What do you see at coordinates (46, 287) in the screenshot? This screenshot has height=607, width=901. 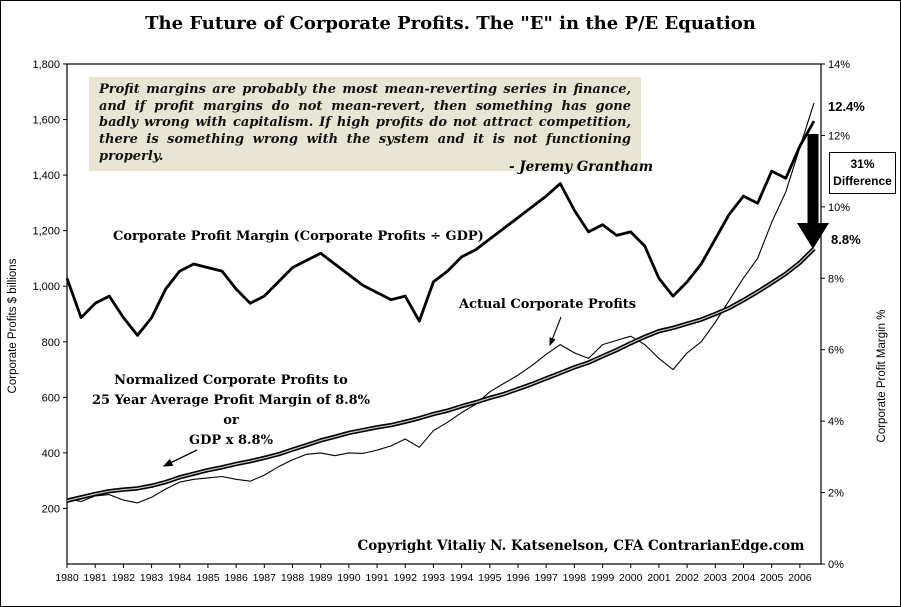 I see `left-axis-tick-label: 1,000` at bounding box center [46, 287].